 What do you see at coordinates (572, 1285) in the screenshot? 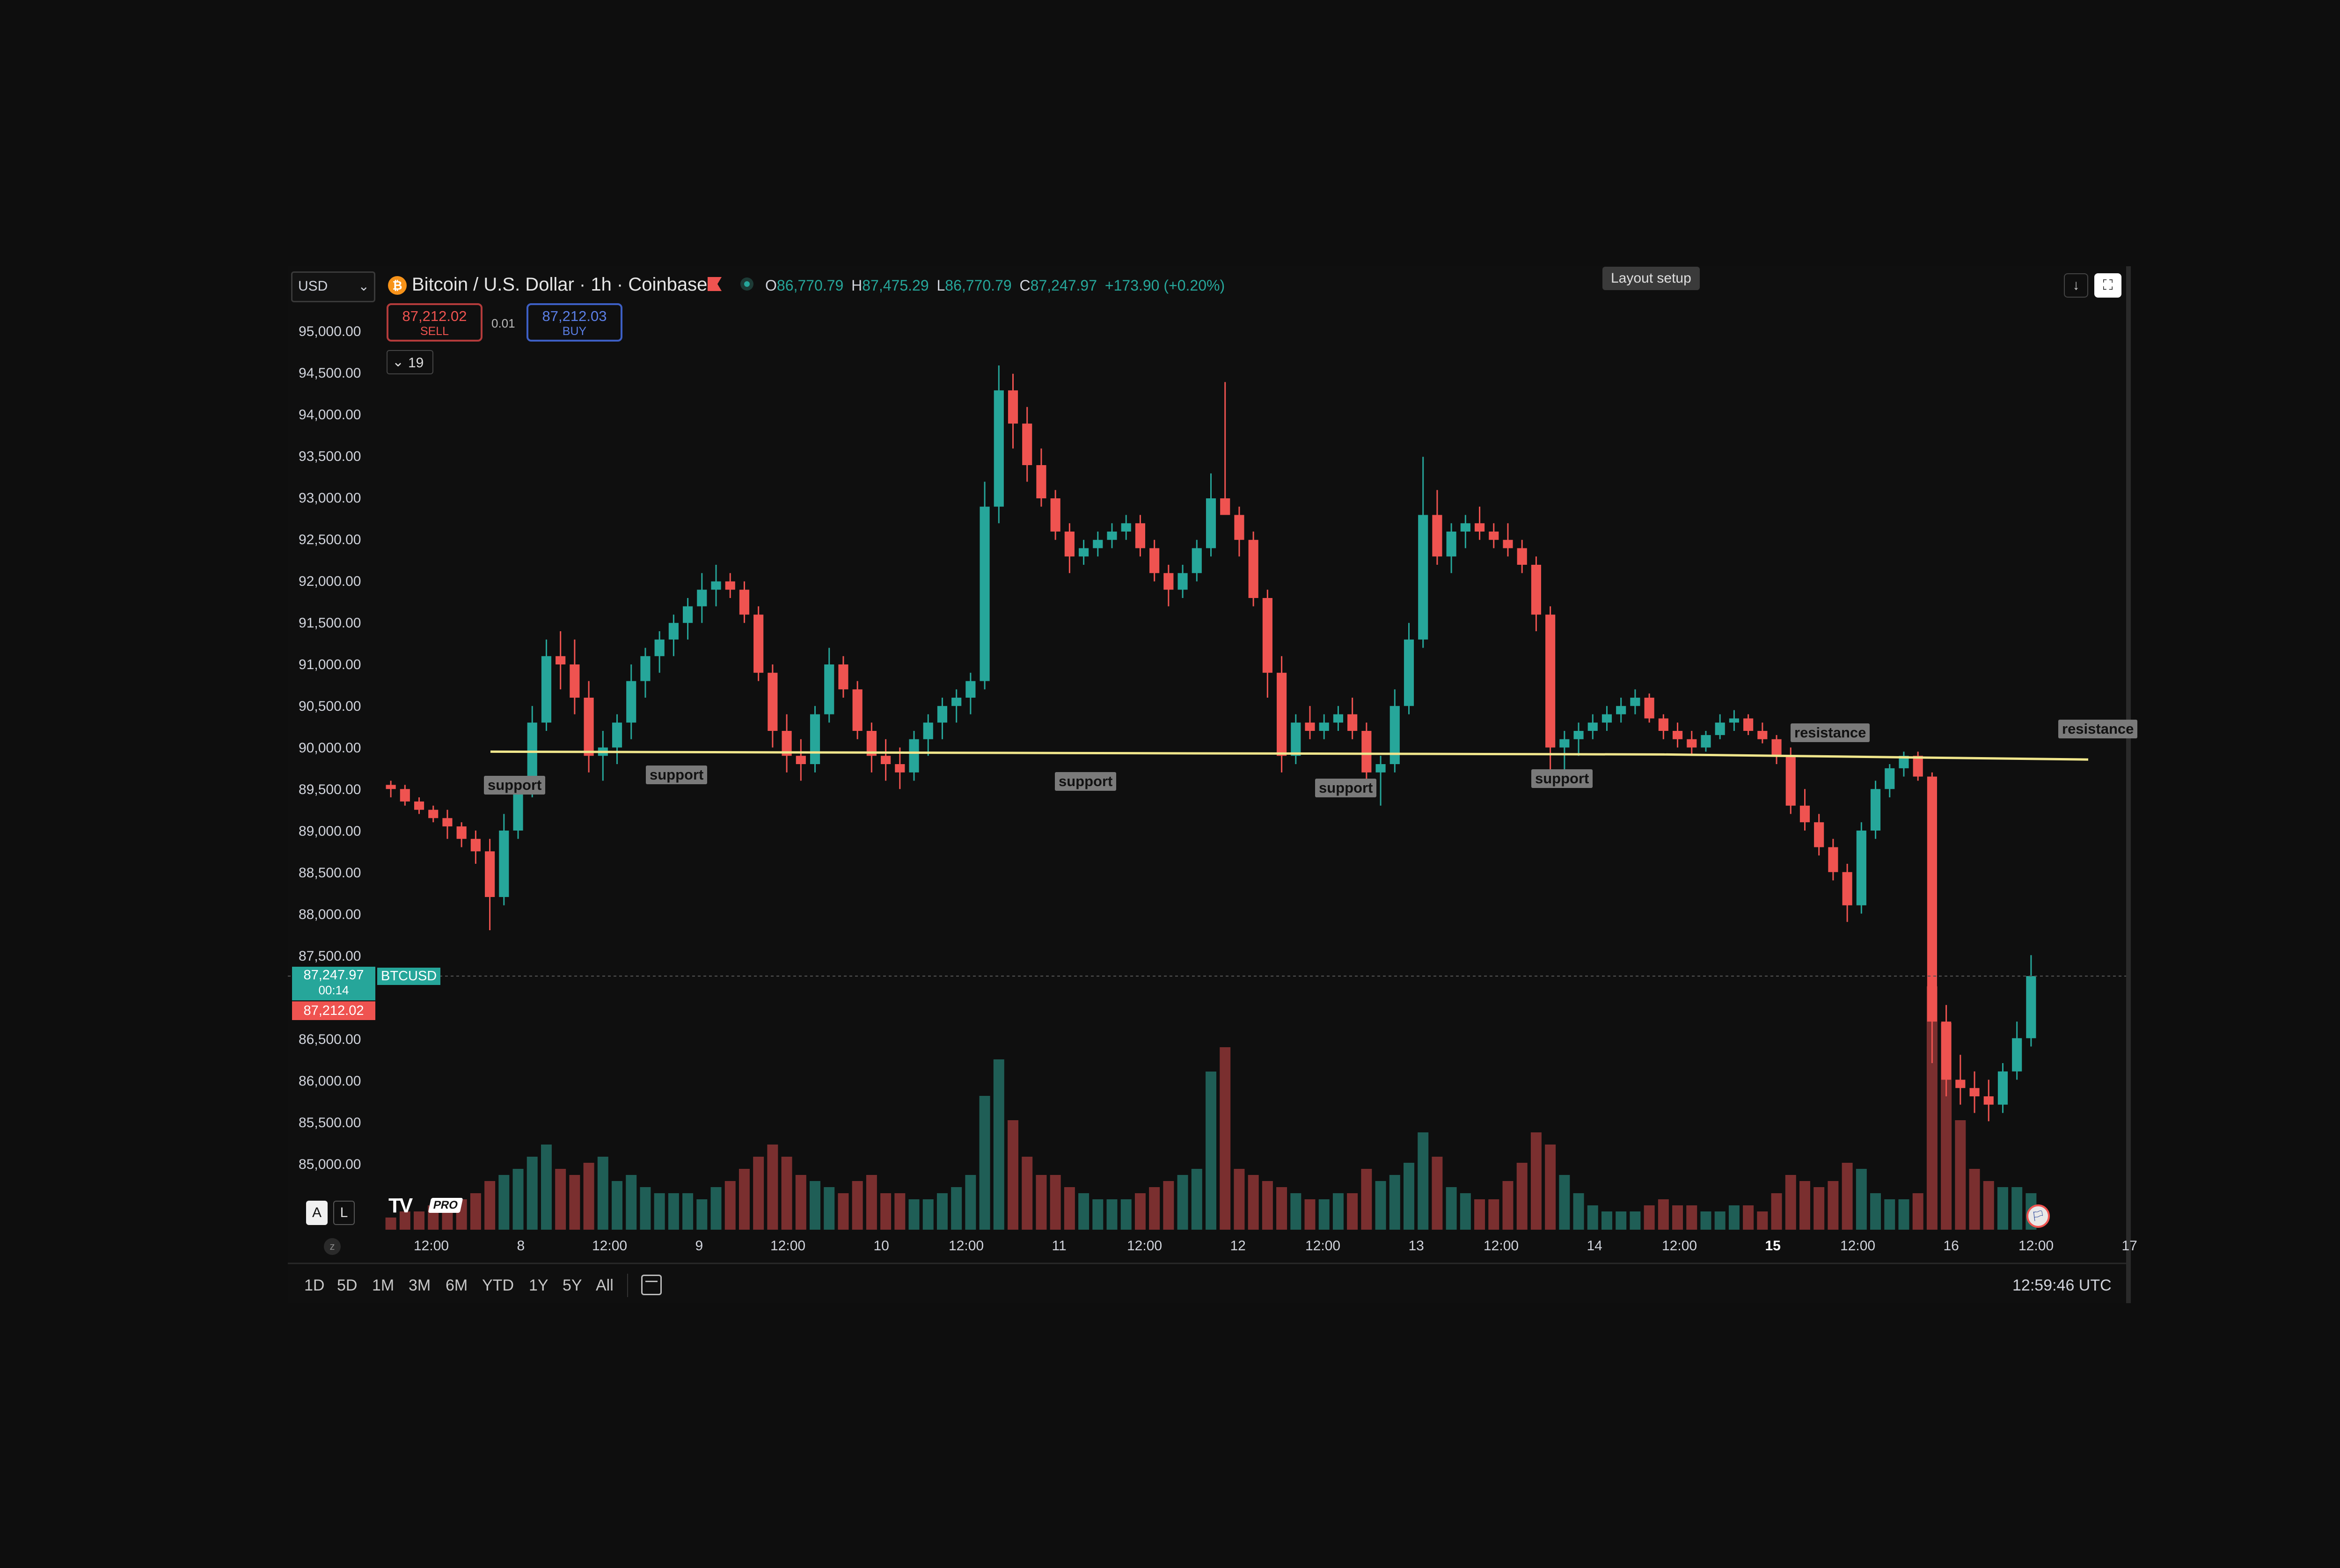
I see `range-button-5y: 5Y` at bounding box center [572, 1285].